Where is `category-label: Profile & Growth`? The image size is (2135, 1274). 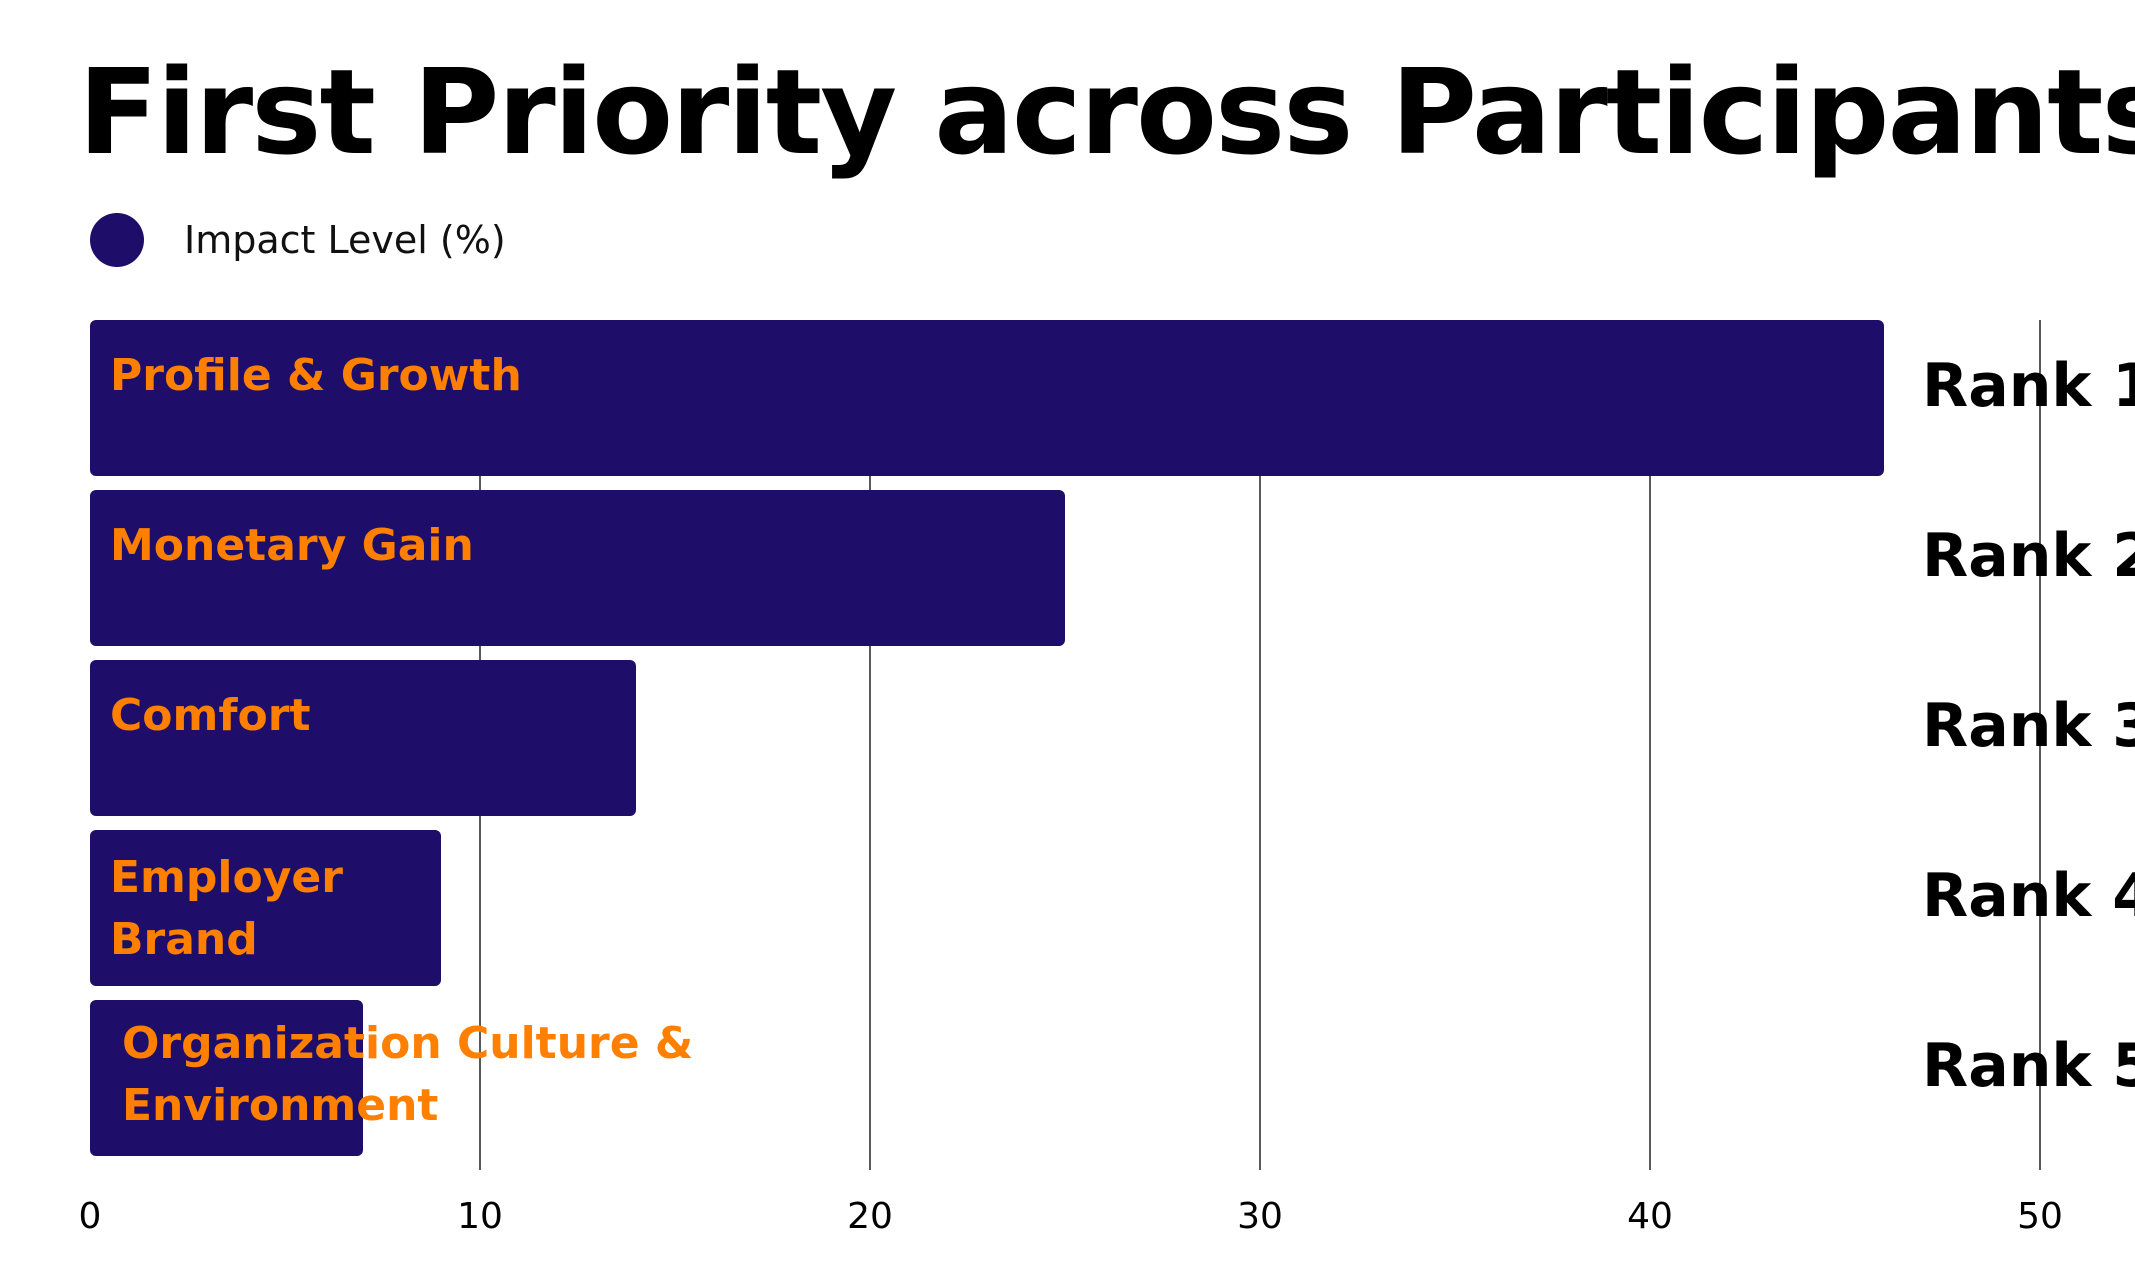 category-label: Profile & Growth is located at coordinates (316, 375).